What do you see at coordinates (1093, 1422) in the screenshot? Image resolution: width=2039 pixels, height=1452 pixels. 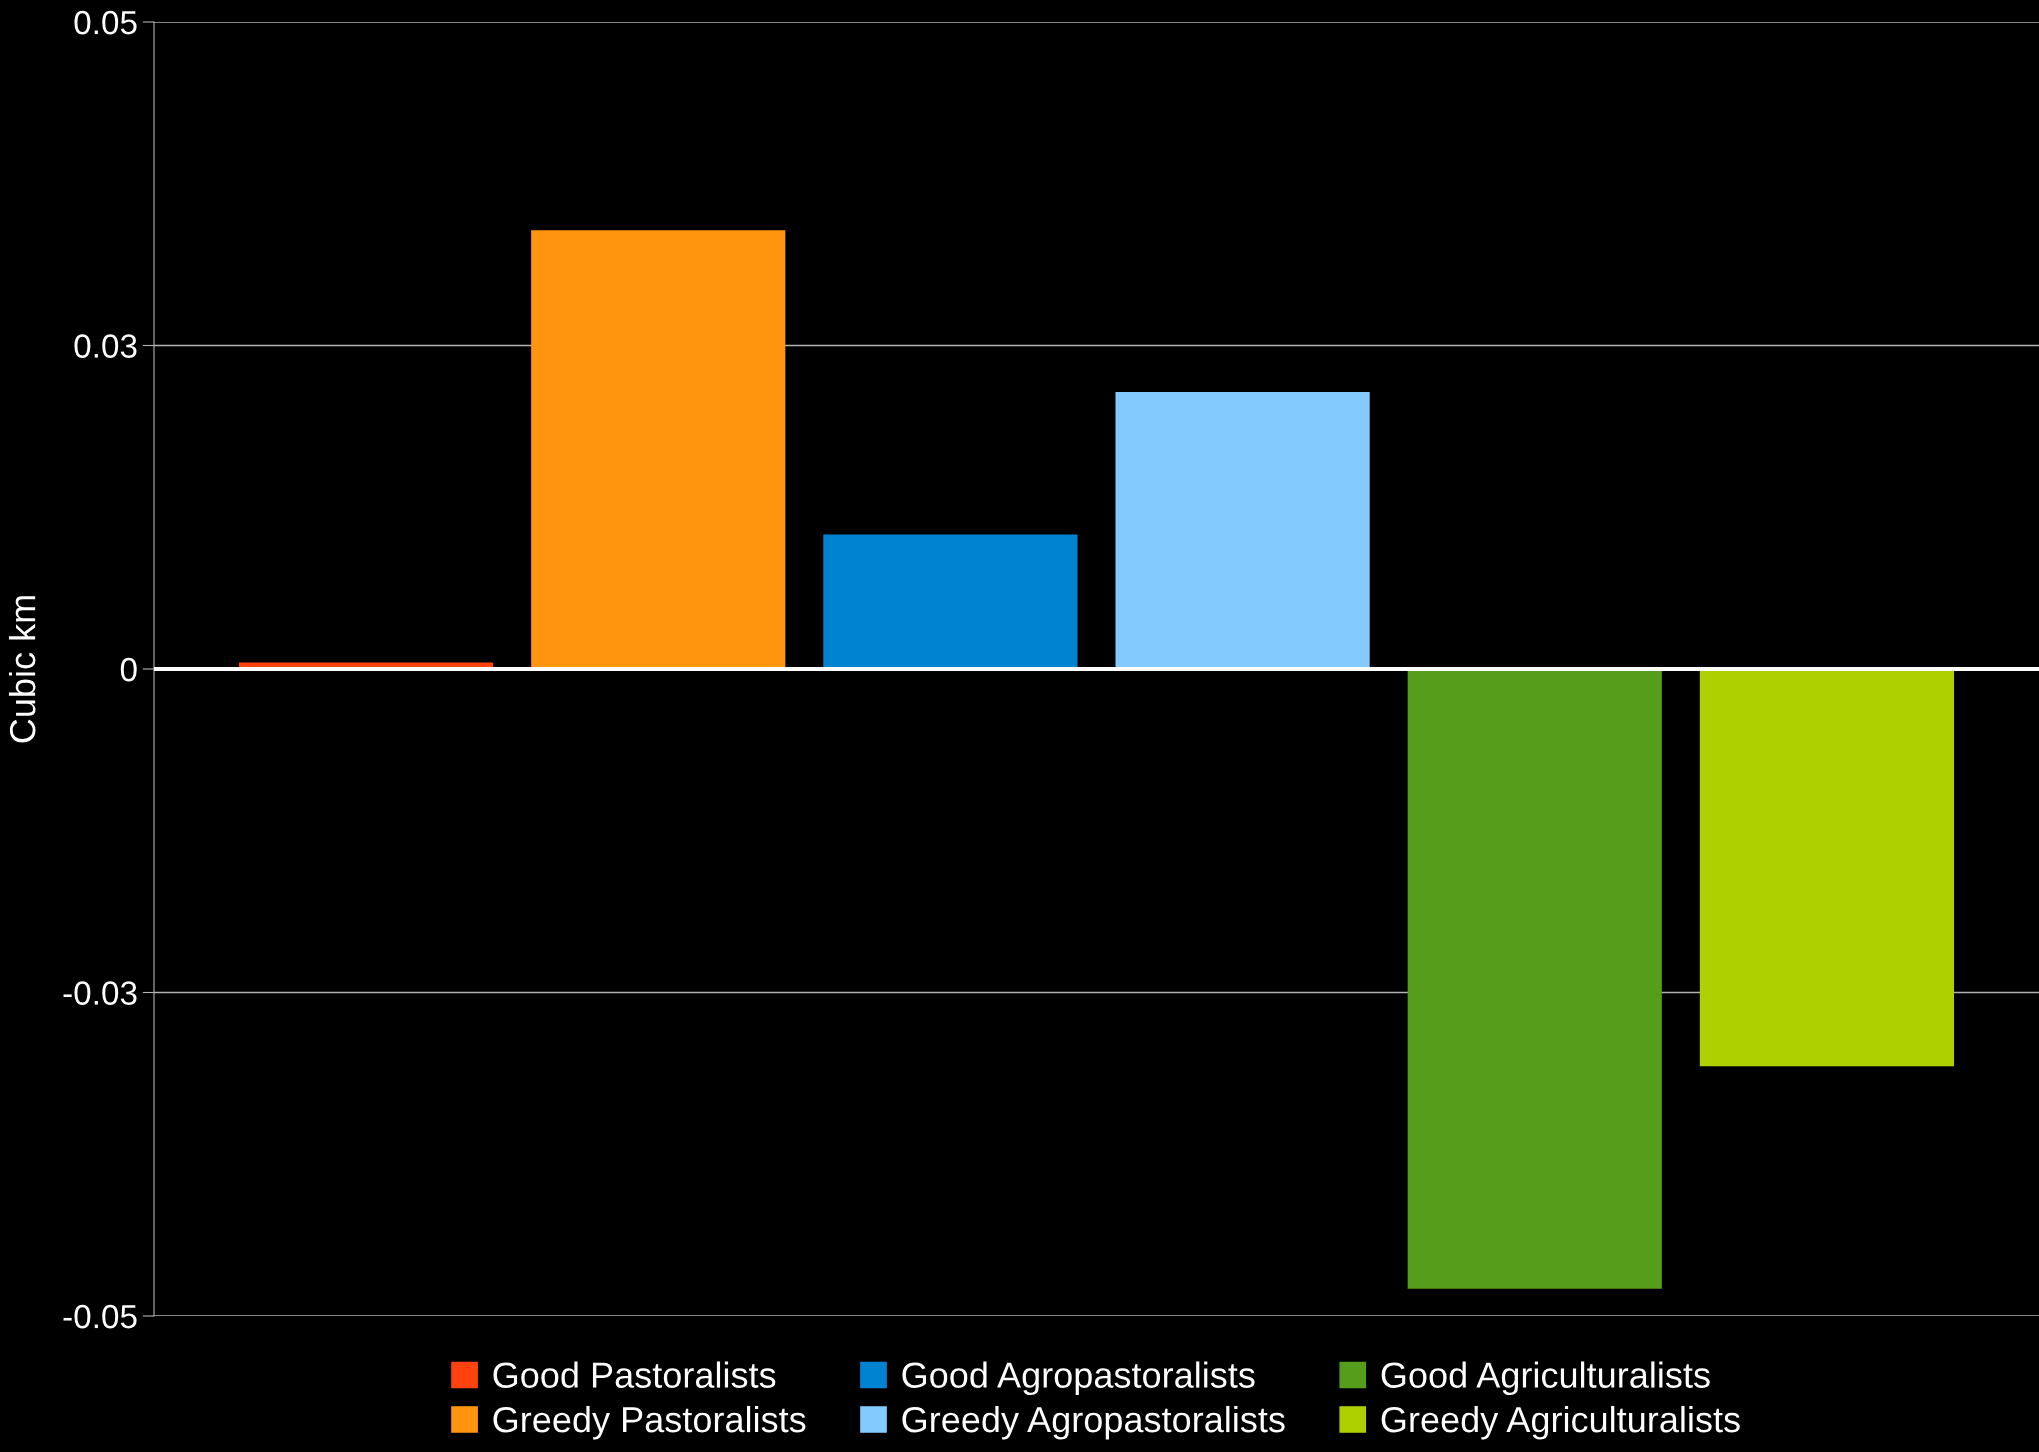 I see `legend-label: Greedy Agropastoralists` at bounding box center [1093, 1422].